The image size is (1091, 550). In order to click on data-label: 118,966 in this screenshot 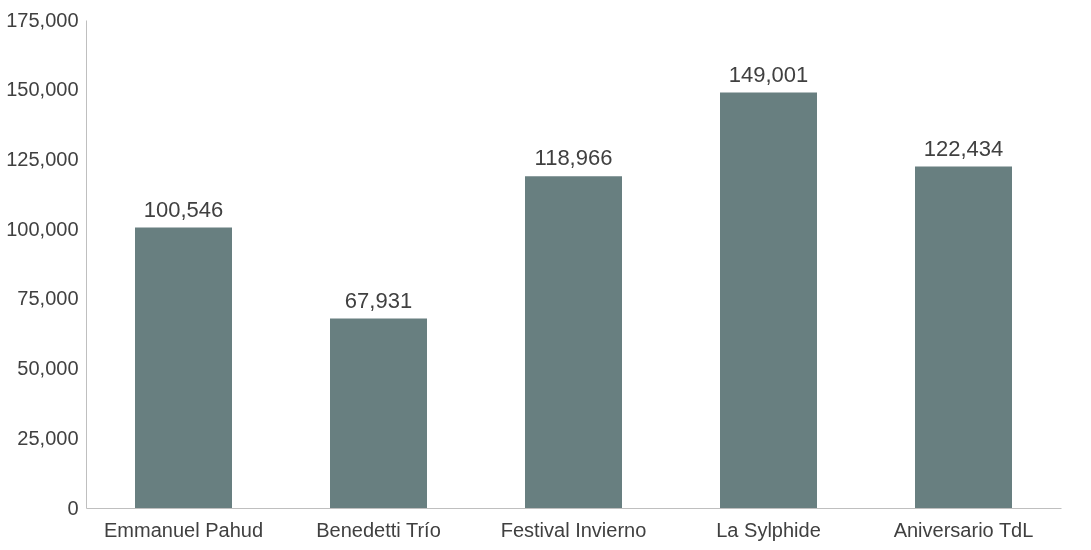, I will do `click(573, 158)`.